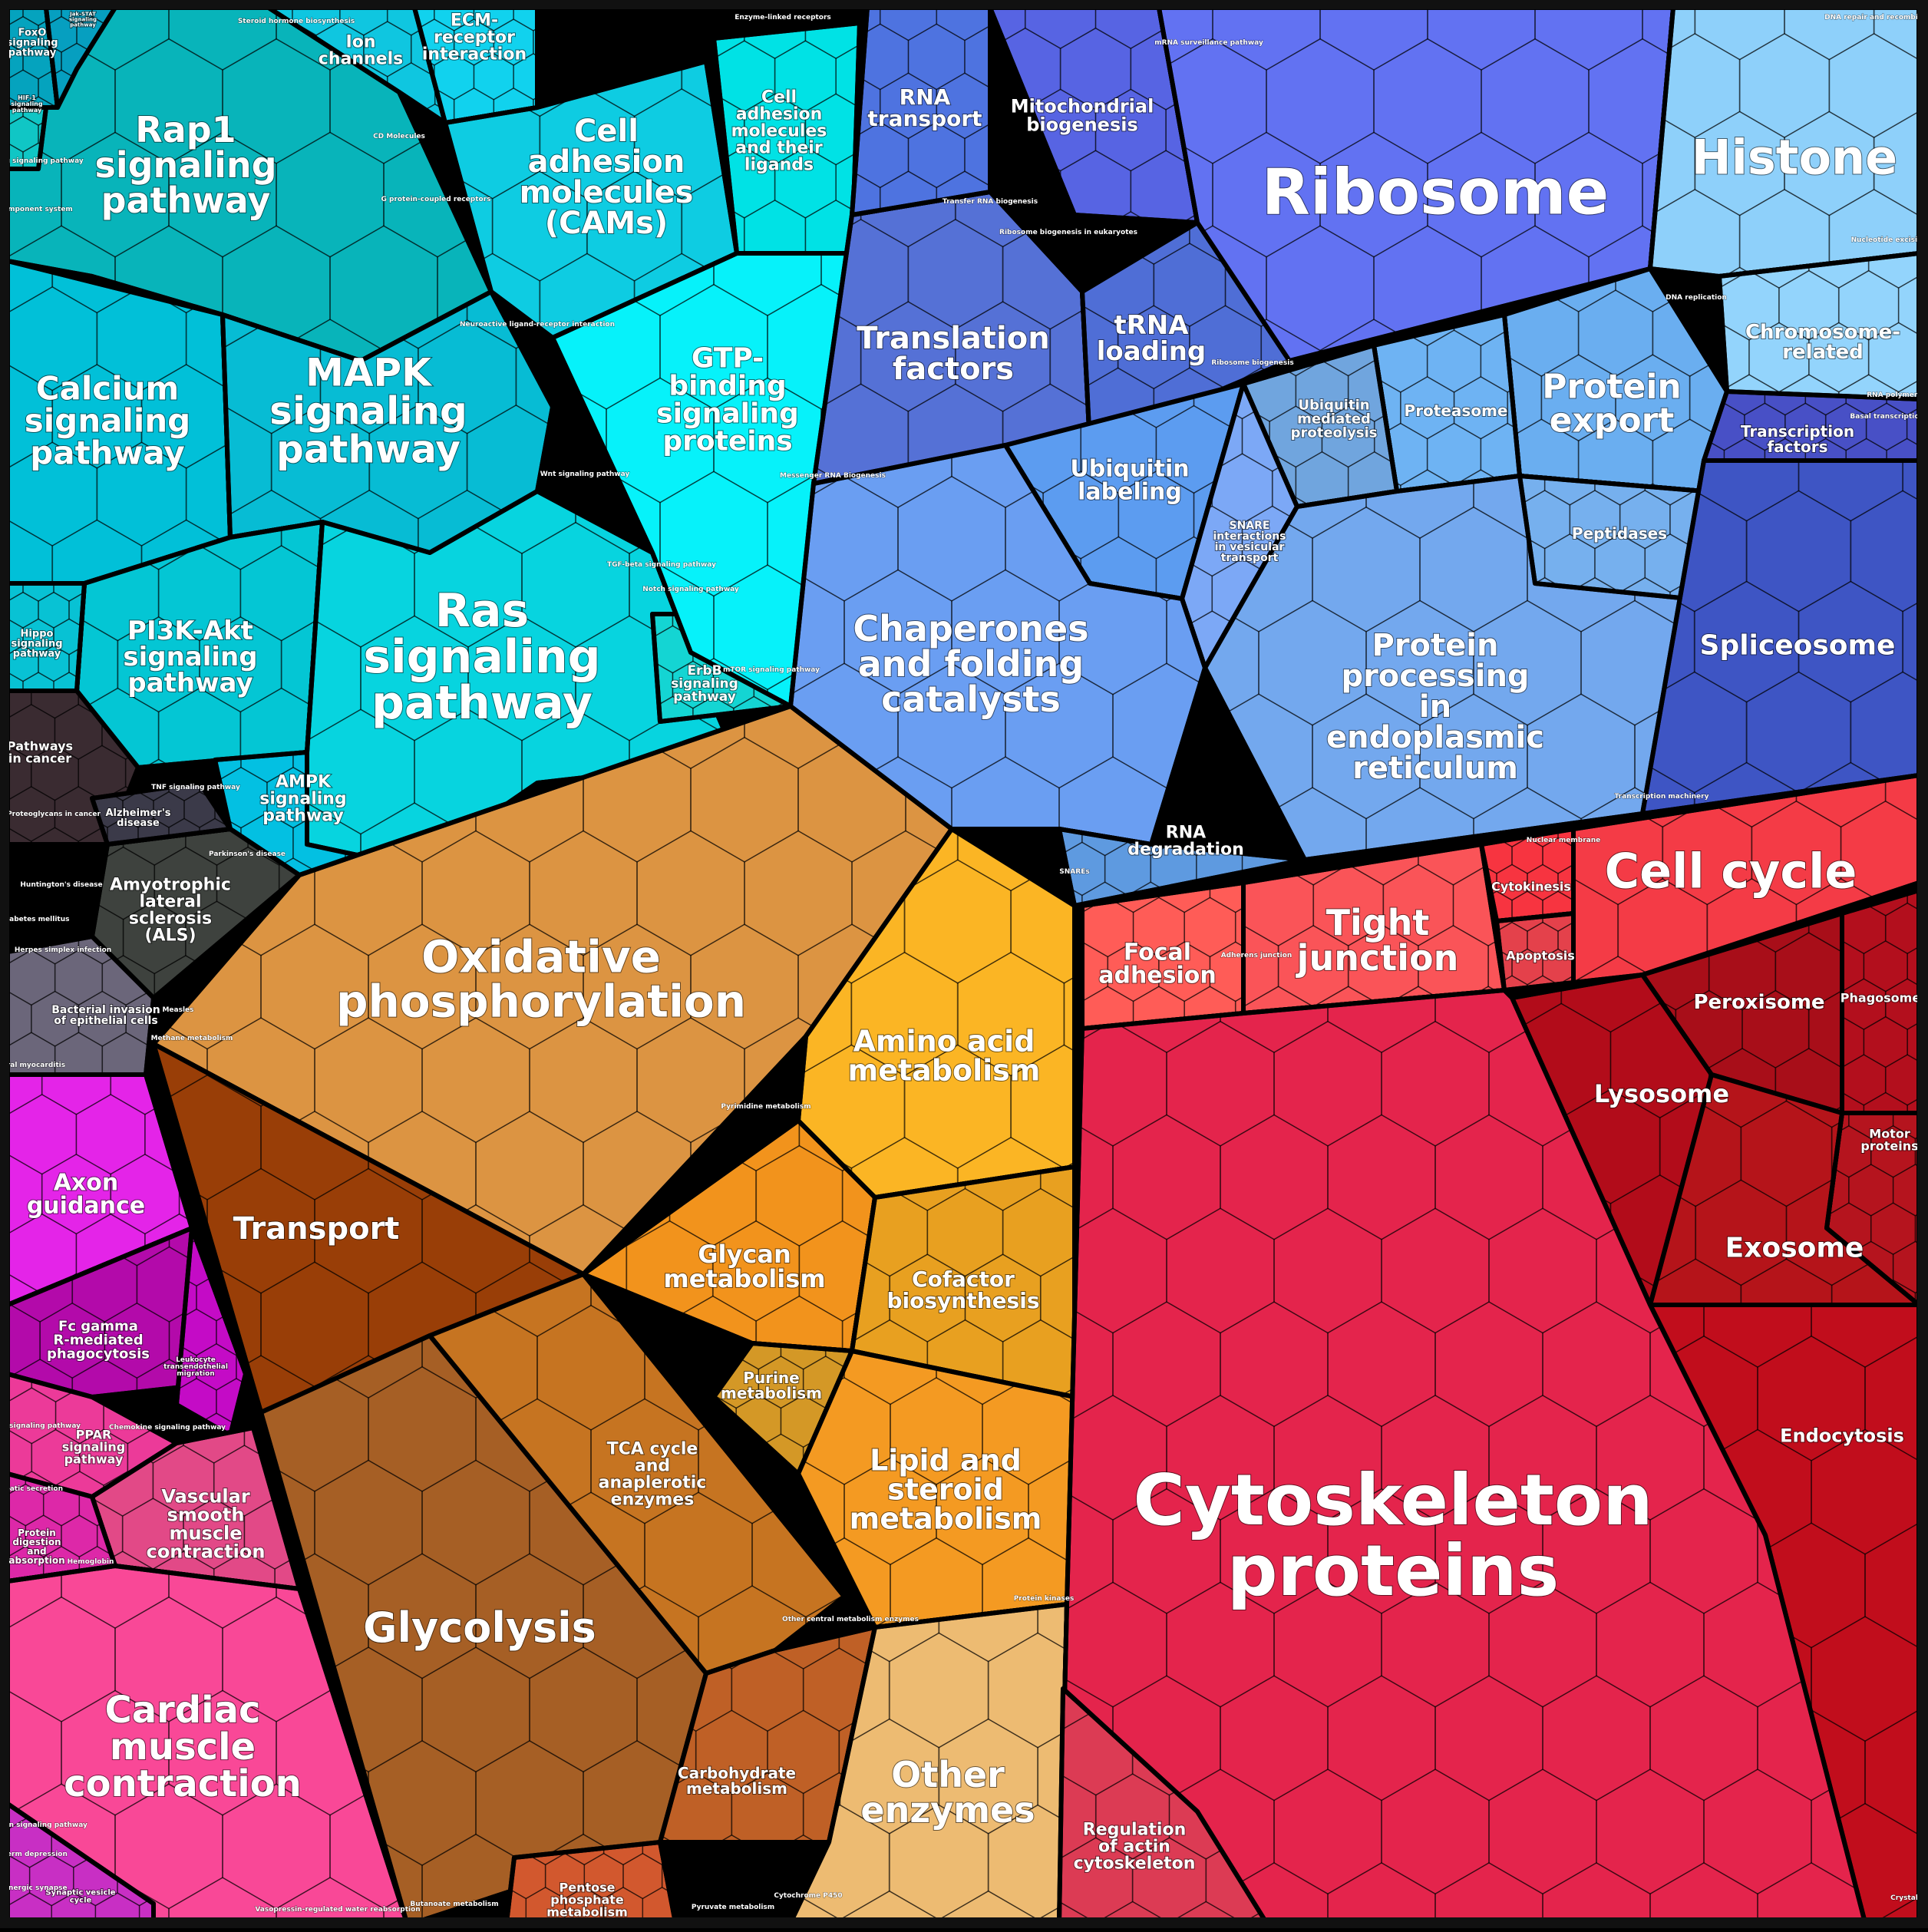 The height and width of the screenshot is (1932, 1928). I want to click on small-label: Enzyme-linked receptors, so click(783, 17).